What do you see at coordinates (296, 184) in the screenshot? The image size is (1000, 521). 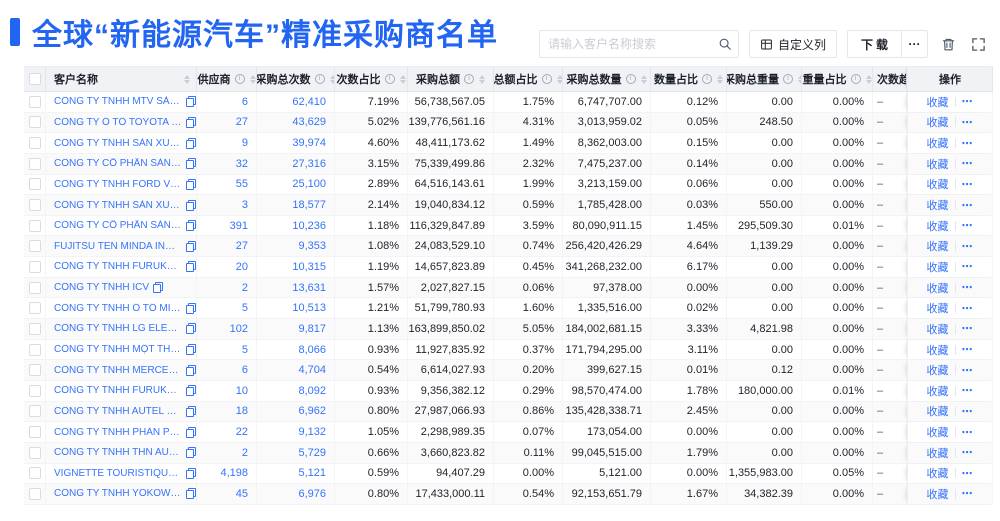 I see `purchases-cell: 25,100` at bounding box center [296, 184].